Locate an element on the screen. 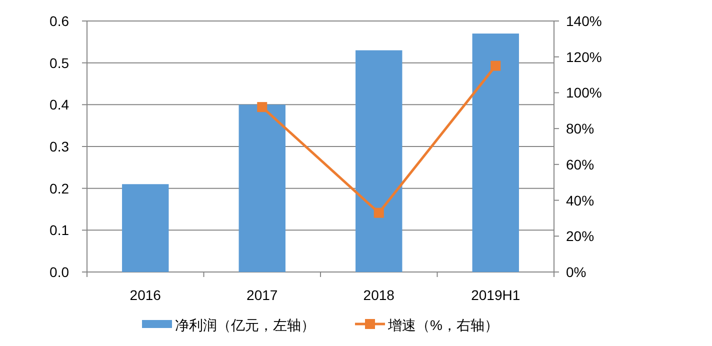 The width and height of the screenshot is (712, 346). x-tick-label: 2018 is located at coordinates (379, 295).